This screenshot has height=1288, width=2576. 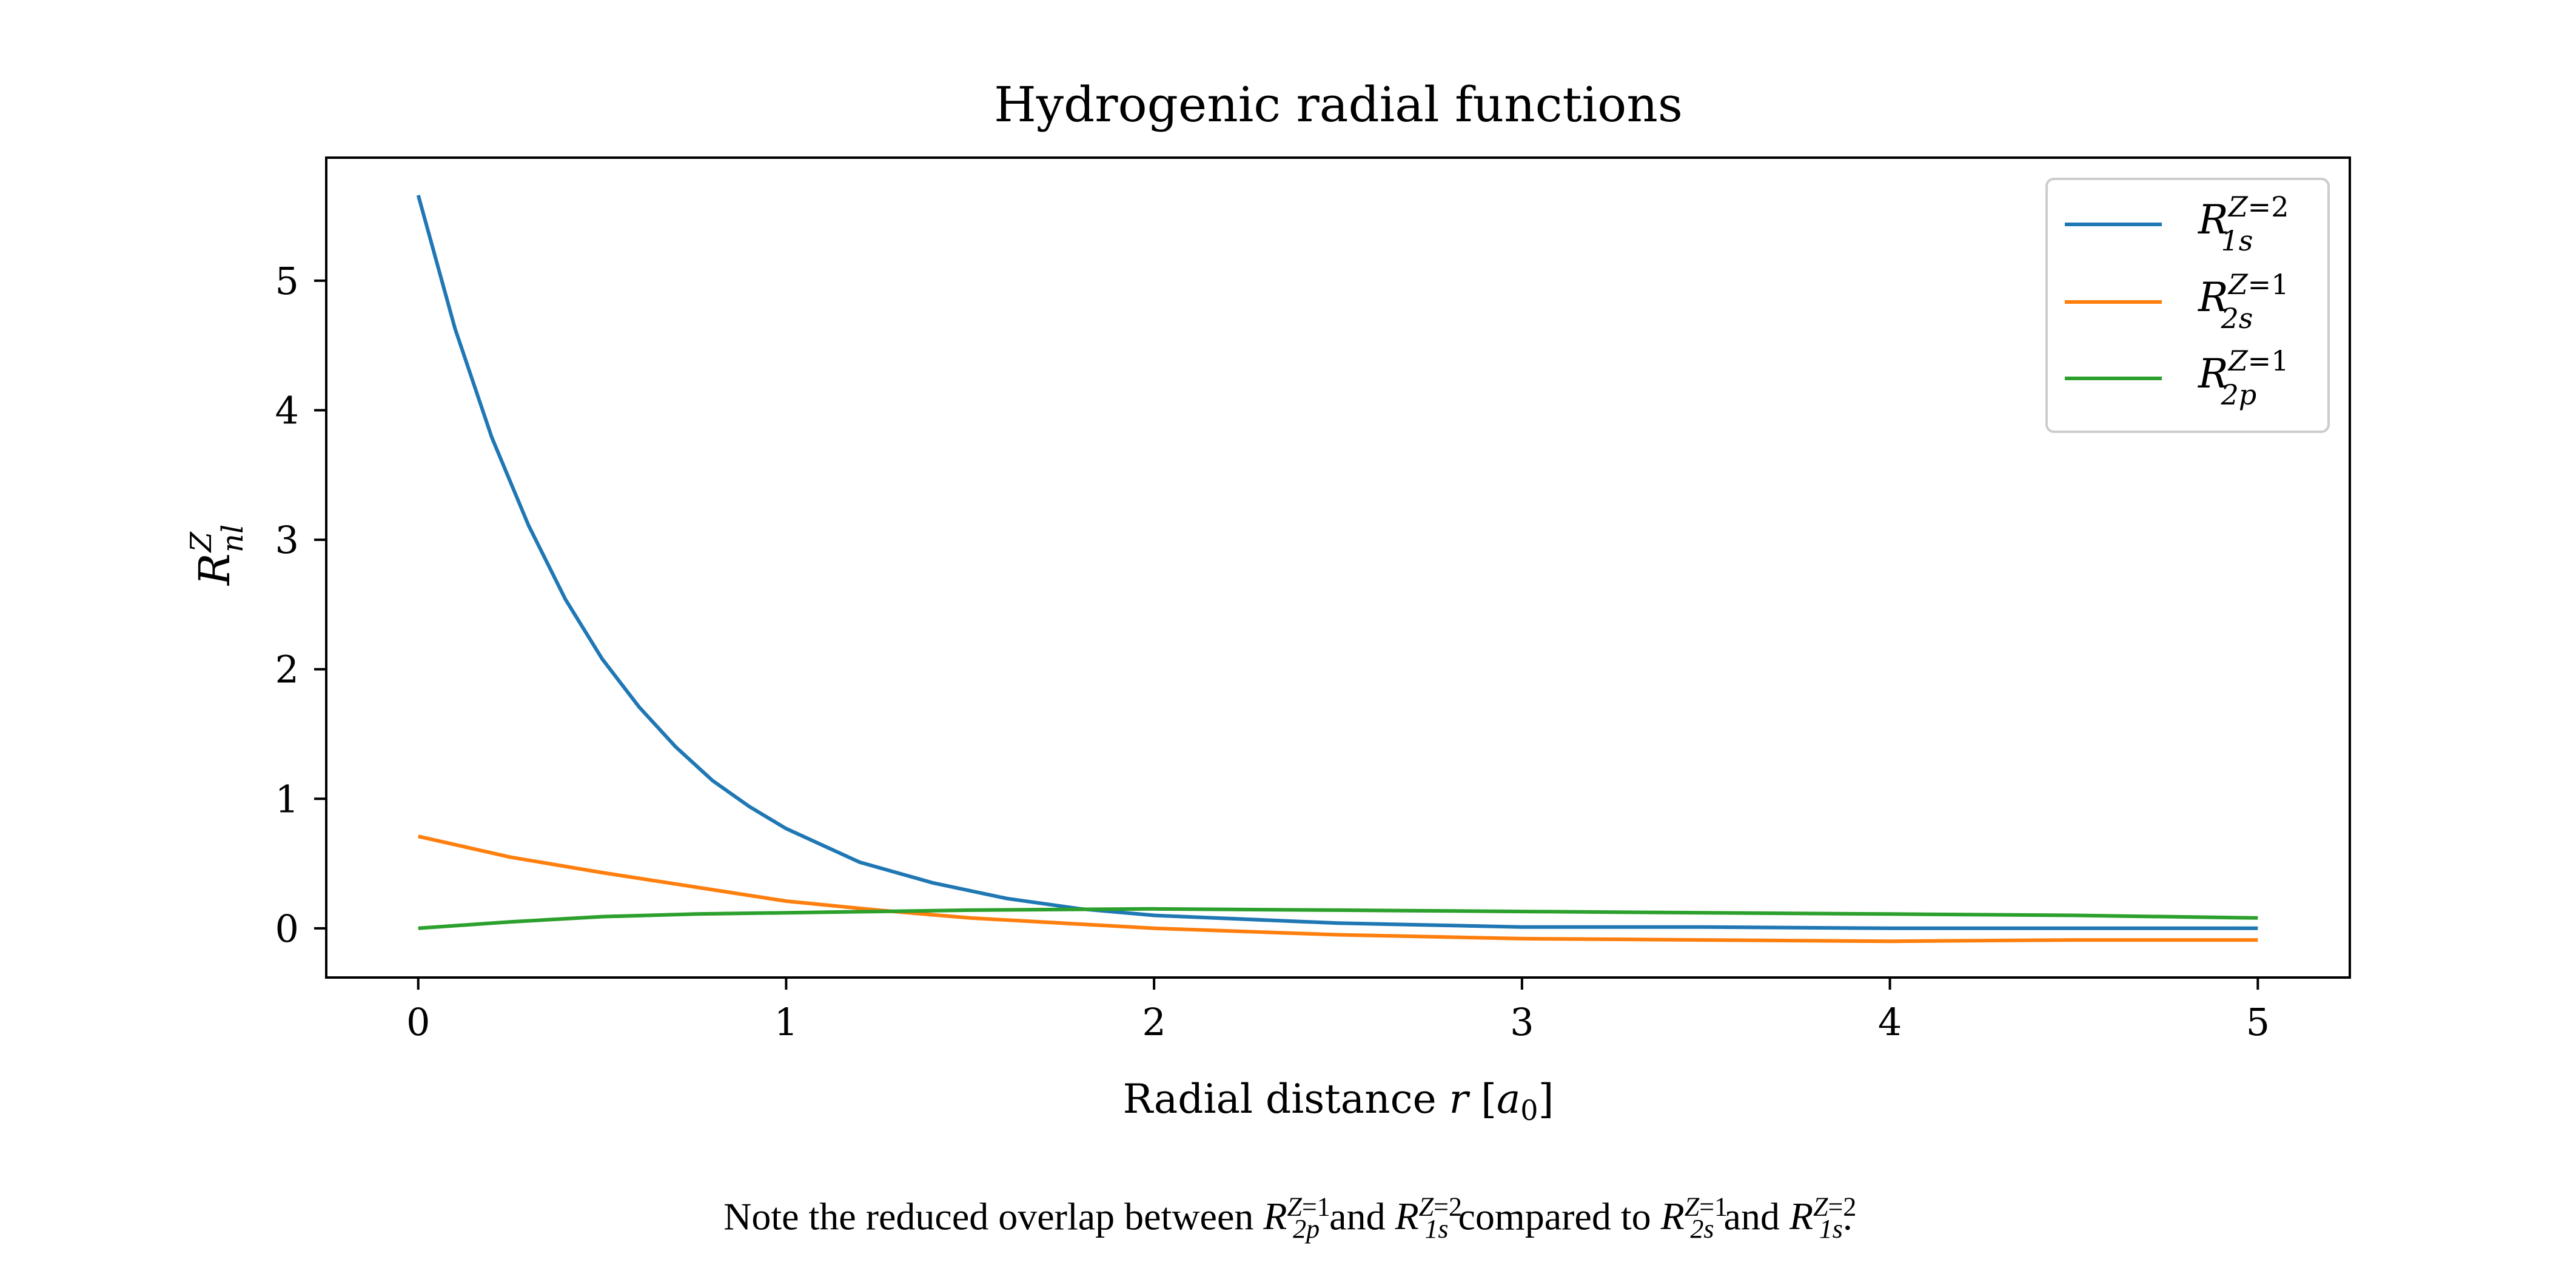 What do you see at coordinates (786, 1022) in the screenshot?
I see `x-tick-label: 1` at bounding box center [786, 1022].